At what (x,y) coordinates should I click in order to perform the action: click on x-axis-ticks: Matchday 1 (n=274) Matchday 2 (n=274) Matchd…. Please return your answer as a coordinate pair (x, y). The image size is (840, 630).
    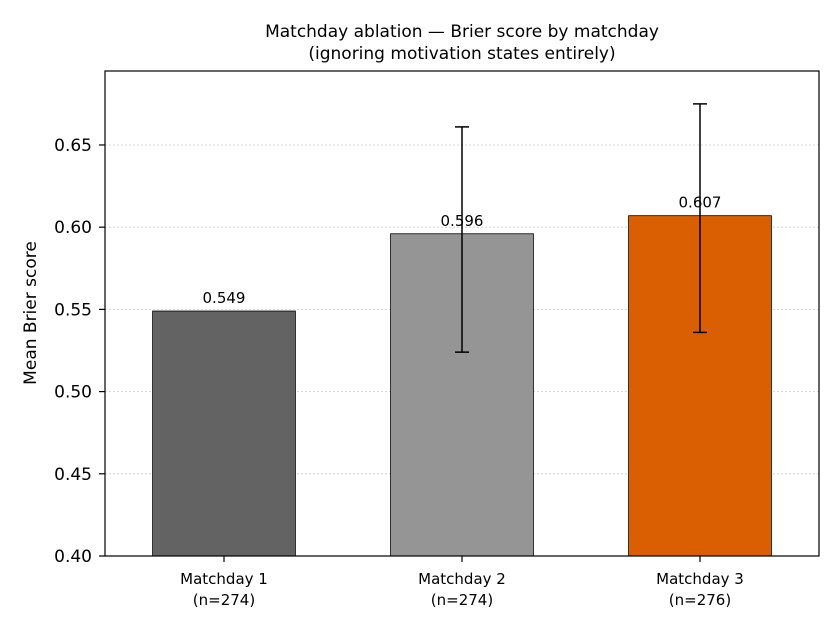
    Looking at the image, I should click on (462, 582).